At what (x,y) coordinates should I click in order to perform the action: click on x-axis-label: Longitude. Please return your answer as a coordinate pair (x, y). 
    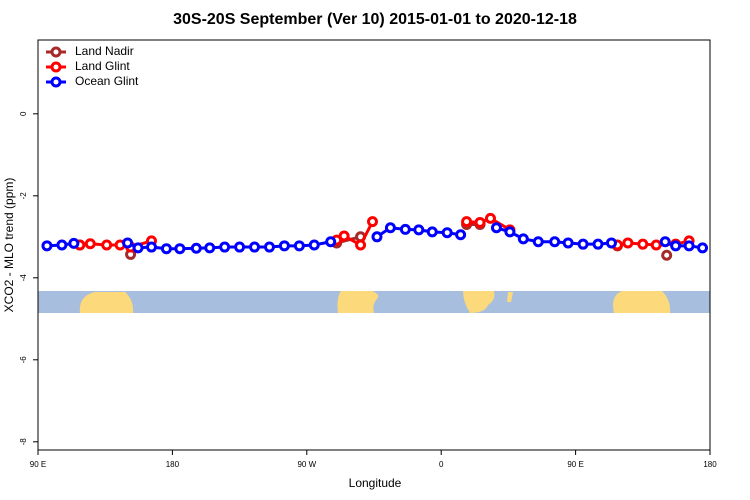
    Looking at the image, I should click on (375, 483).